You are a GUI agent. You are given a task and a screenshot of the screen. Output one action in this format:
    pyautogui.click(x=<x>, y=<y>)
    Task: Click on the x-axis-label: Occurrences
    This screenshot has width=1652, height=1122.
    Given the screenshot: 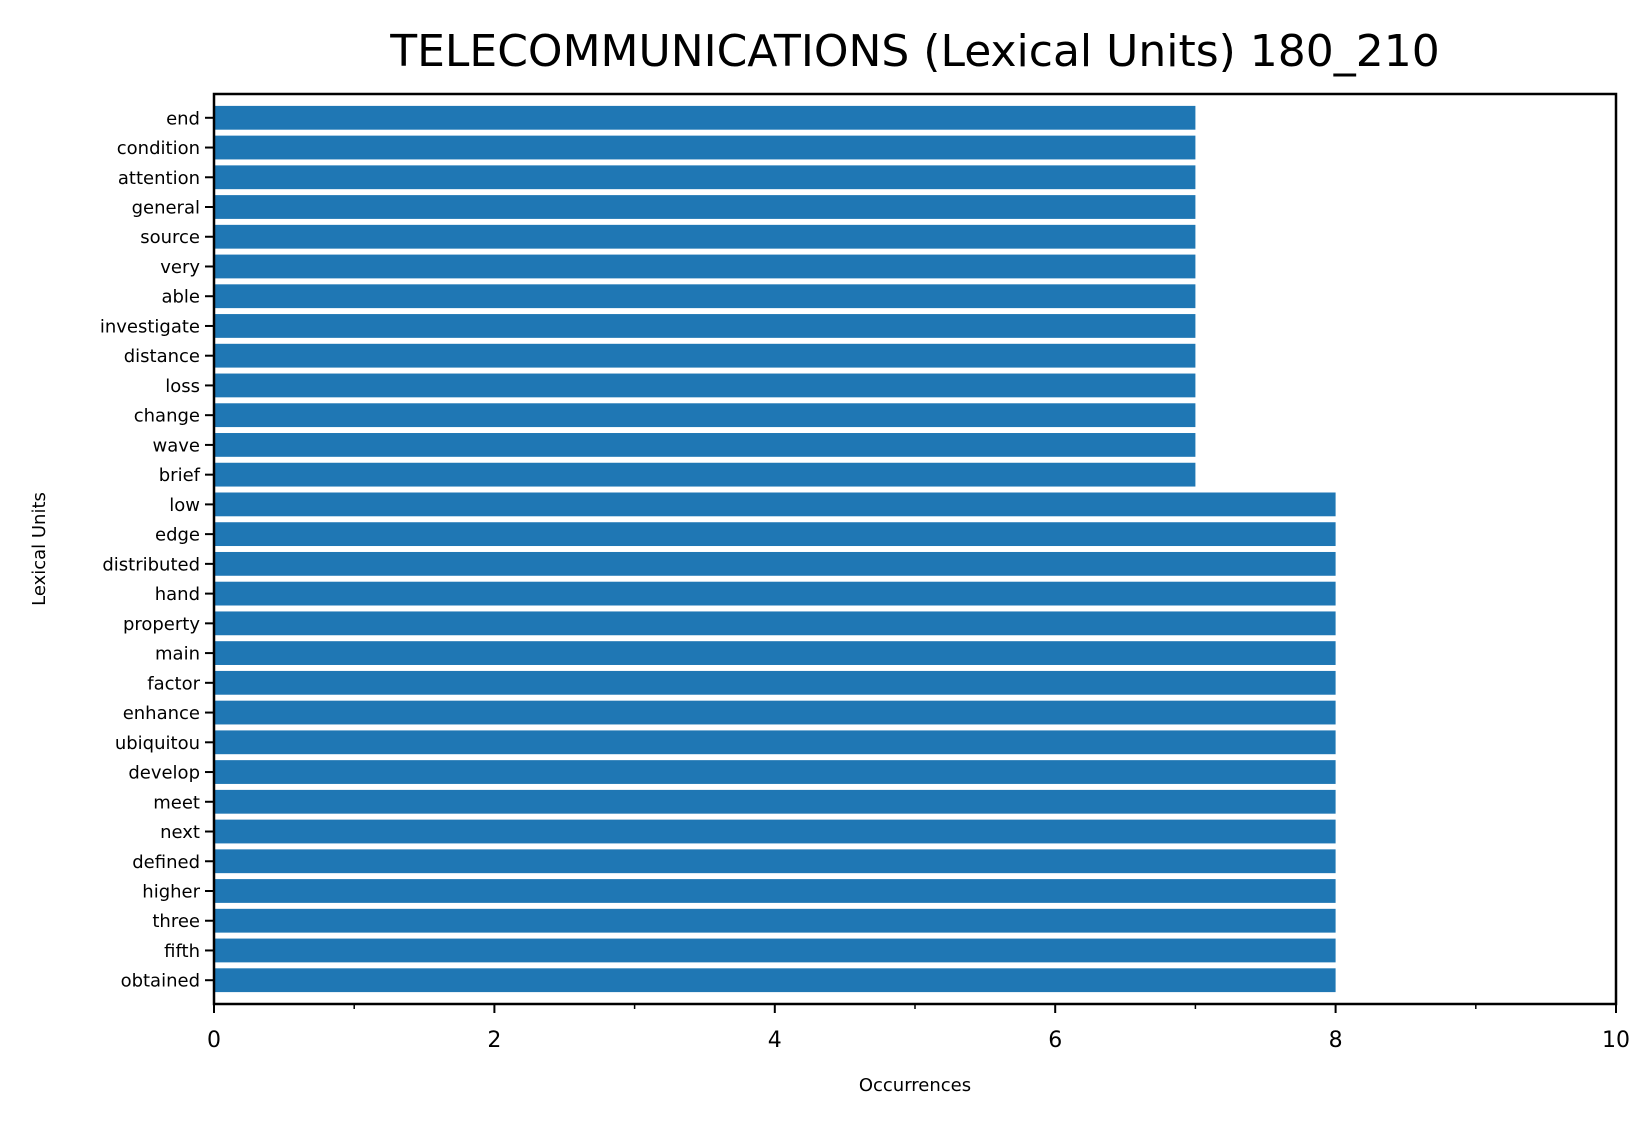 What is the action you would take?
    pyautogui.click(x=915, y=1085)
    